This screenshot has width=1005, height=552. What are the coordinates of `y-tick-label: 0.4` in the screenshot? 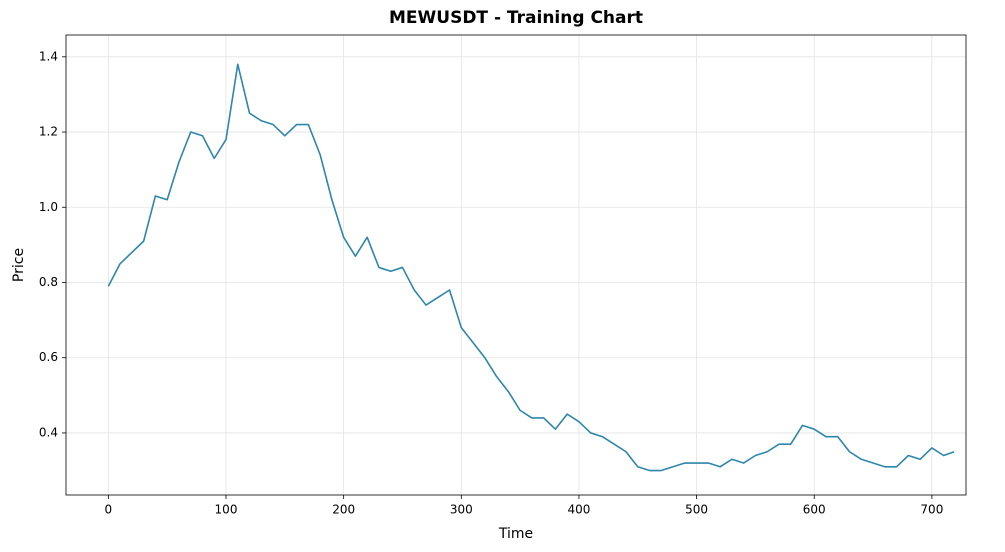 It's located at (48, 432).